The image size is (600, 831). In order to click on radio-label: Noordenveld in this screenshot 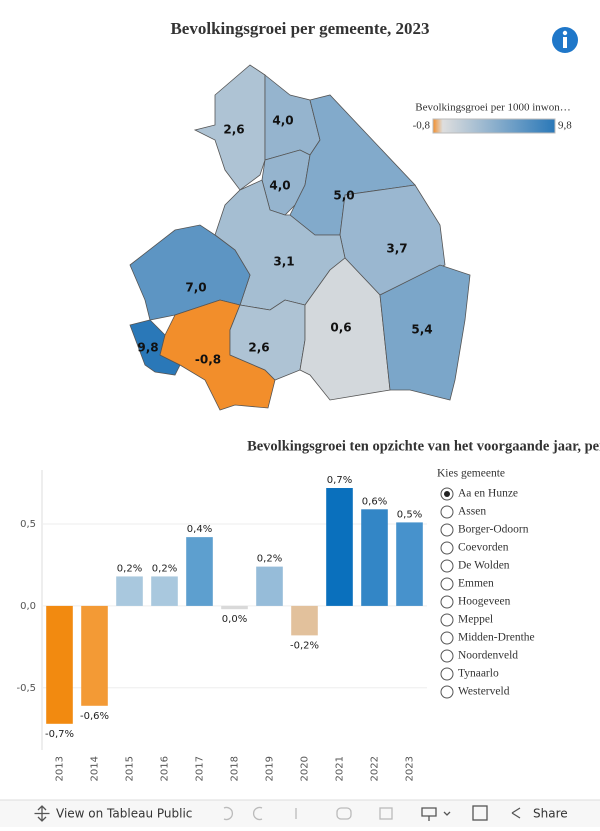, I will do `click(488, 656)`.